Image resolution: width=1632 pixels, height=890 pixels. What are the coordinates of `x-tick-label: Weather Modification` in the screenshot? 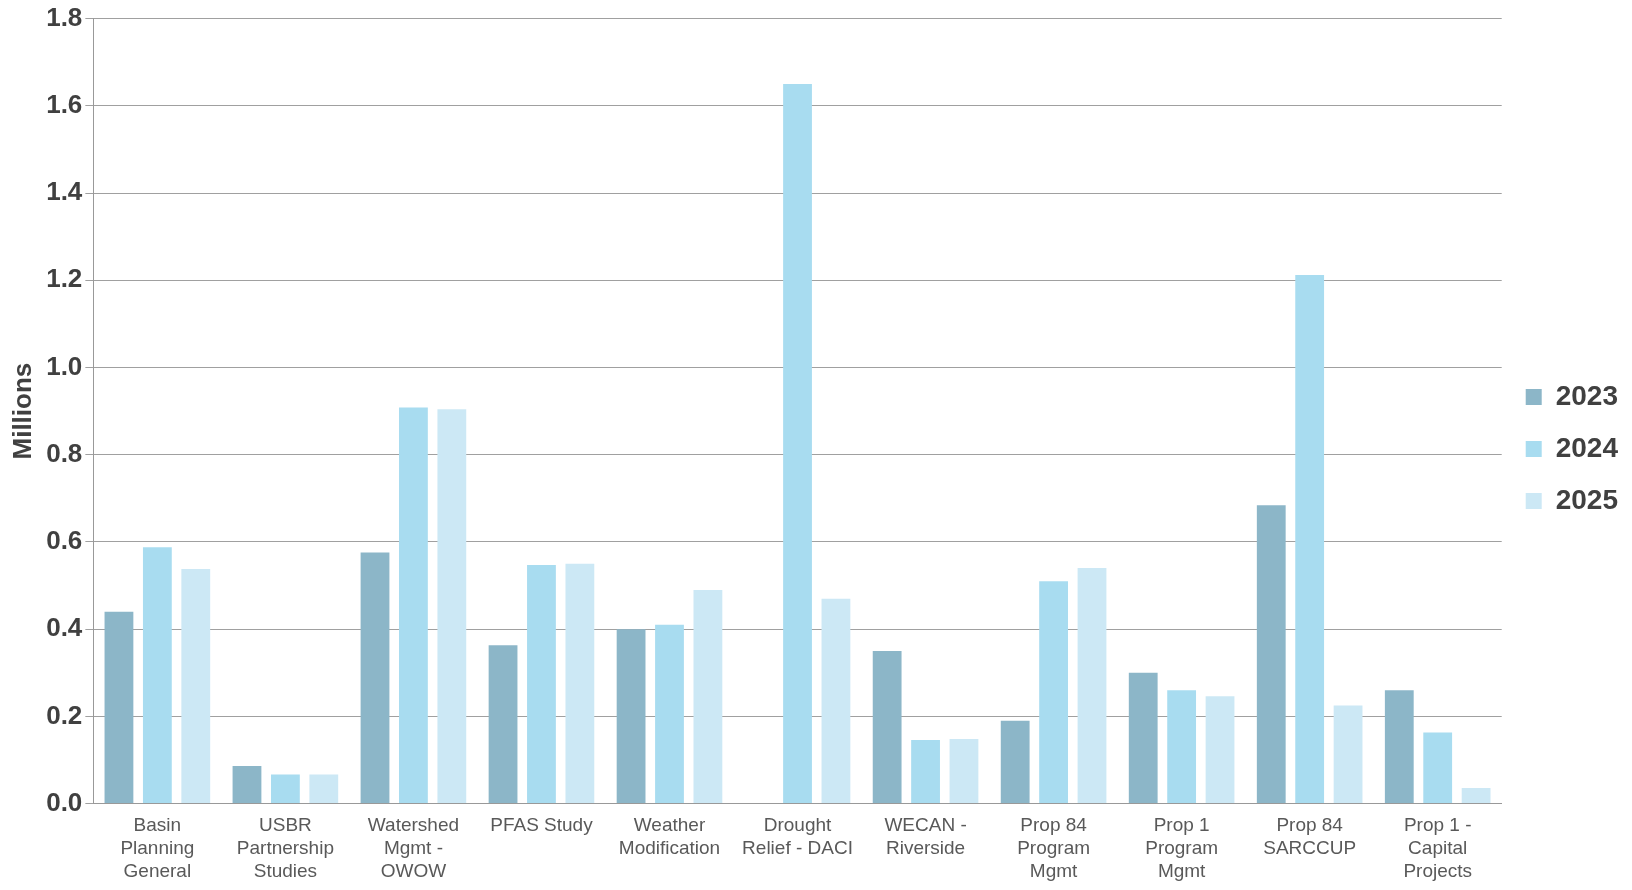 It's located at (669, 836).